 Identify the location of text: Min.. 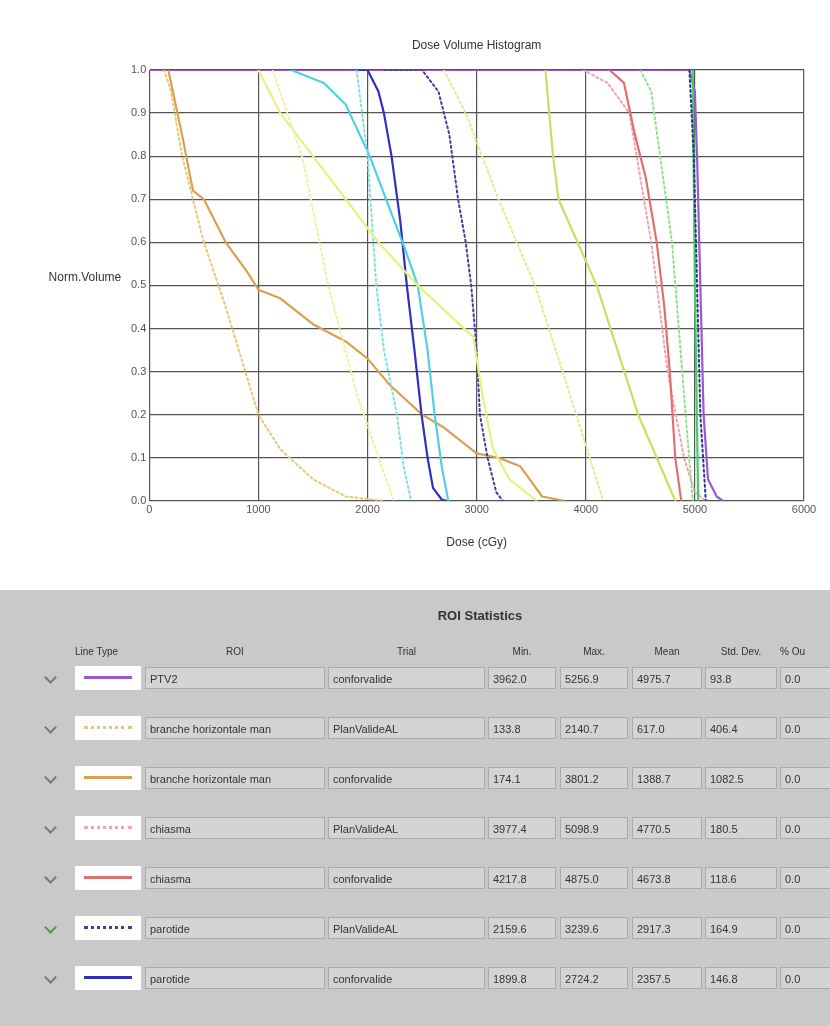
(522, 651).